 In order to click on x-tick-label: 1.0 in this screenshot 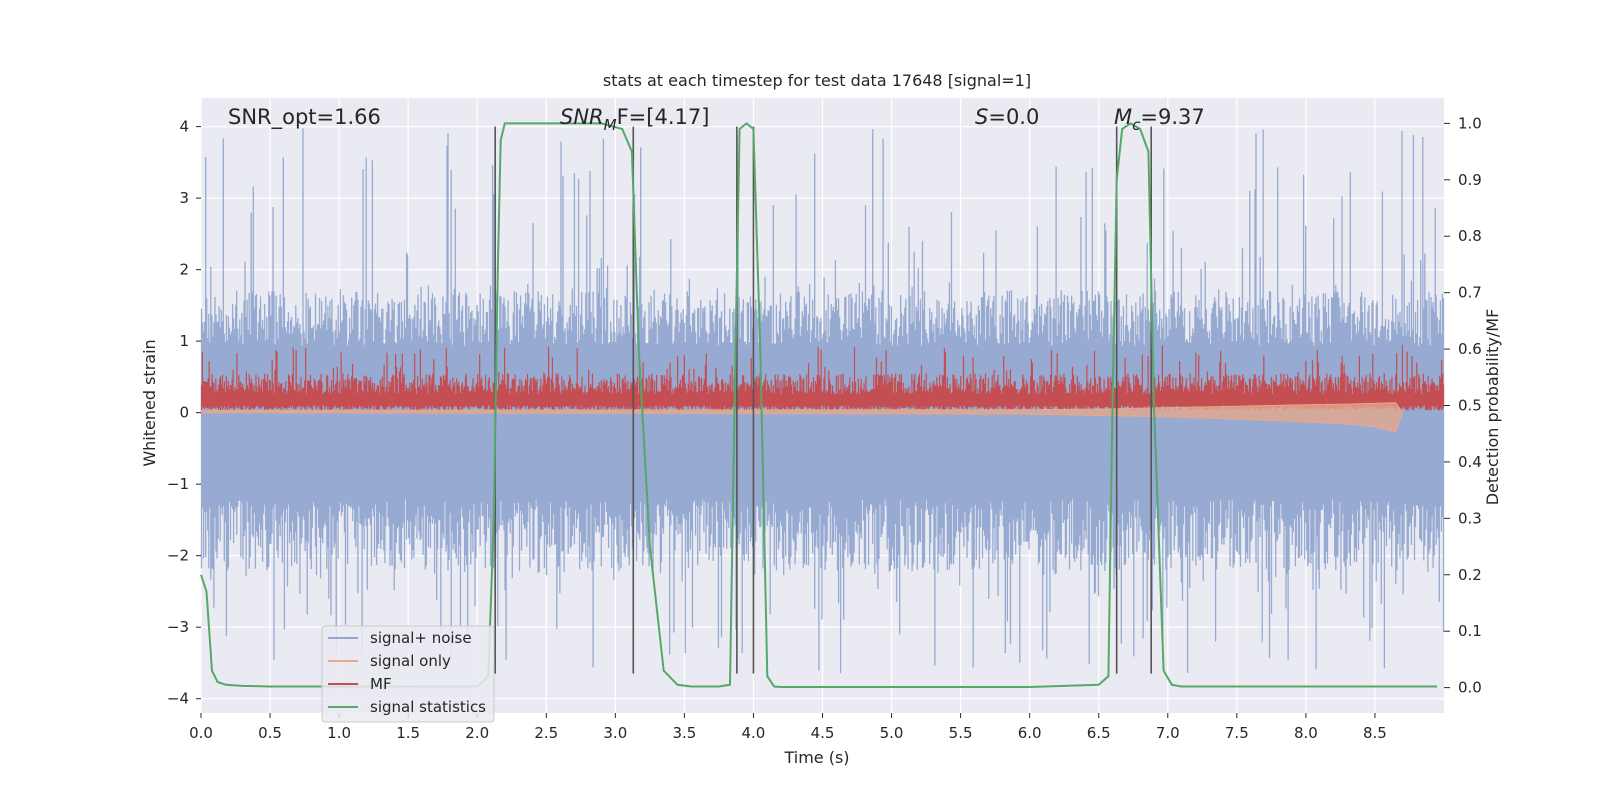, I will do `click(339, 733)`.